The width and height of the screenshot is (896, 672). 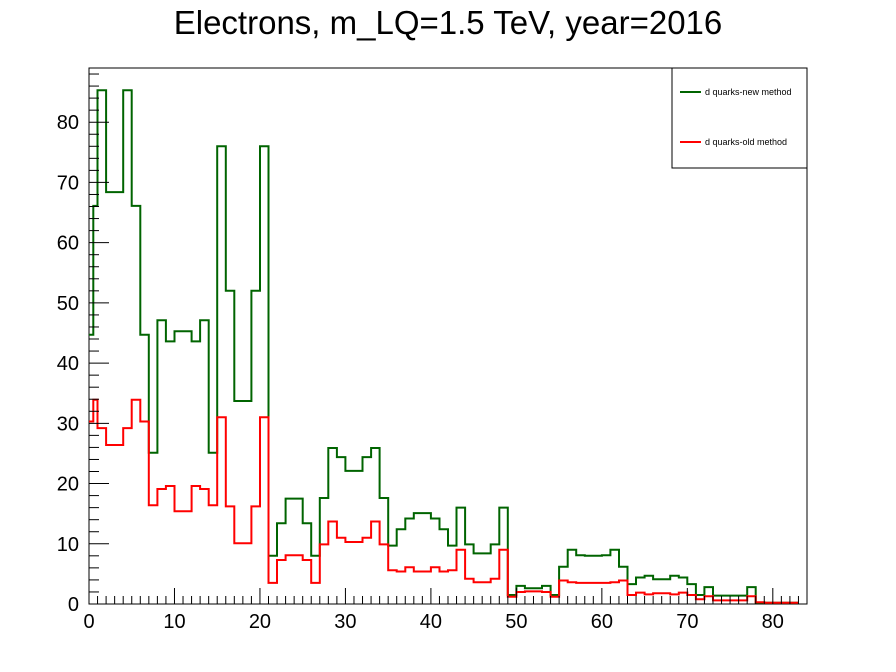 What do you see at coordinates (73, 605) in the screenshot?
I see `y-tick-label: 0` at bounding box center [73, 605].